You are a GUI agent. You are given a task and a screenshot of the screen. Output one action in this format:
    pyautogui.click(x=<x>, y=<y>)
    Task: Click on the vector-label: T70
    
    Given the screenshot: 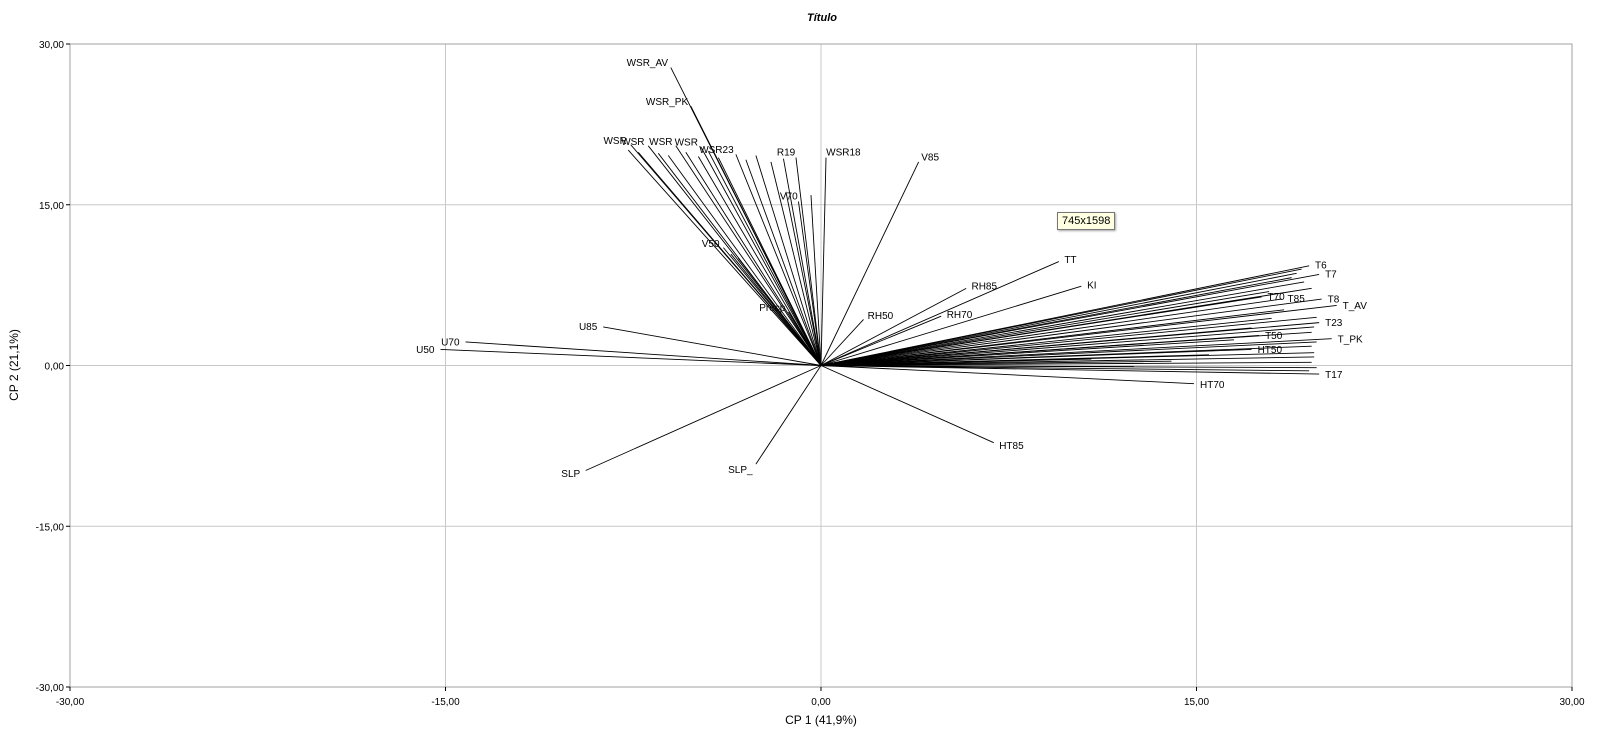 What is the action you would take?
    pyautogui.click(x=1277, y=297)
    